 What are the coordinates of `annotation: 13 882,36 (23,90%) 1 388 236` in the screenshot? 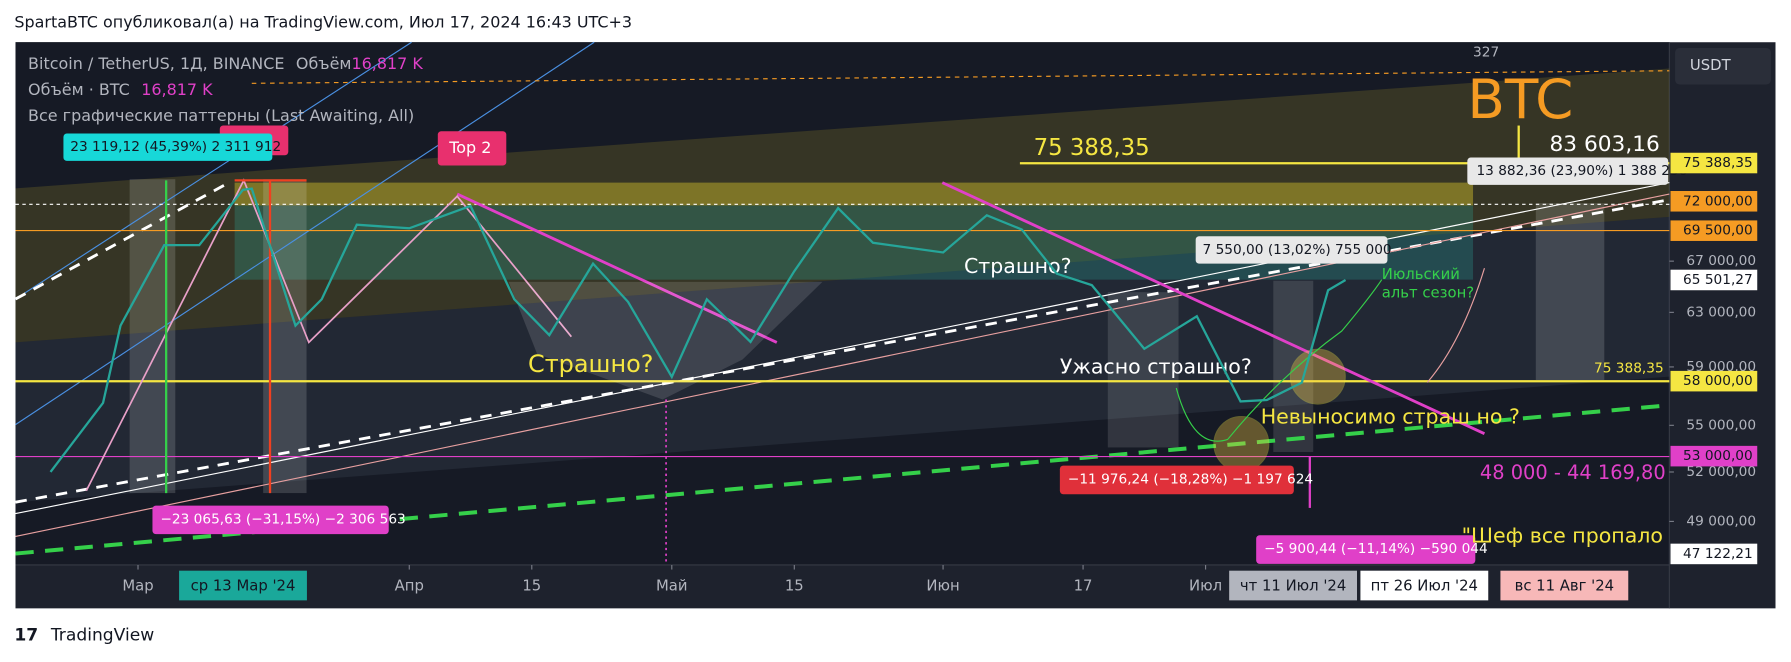 It's located at (1581, 171).